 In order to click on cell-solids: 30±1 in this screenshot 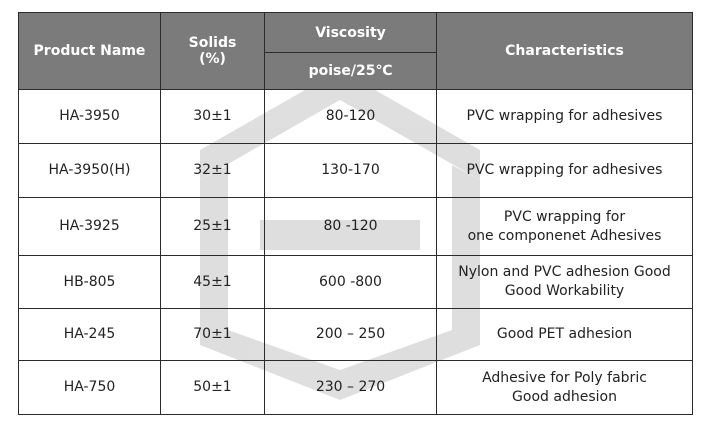, I will do `click(212, 116)`.